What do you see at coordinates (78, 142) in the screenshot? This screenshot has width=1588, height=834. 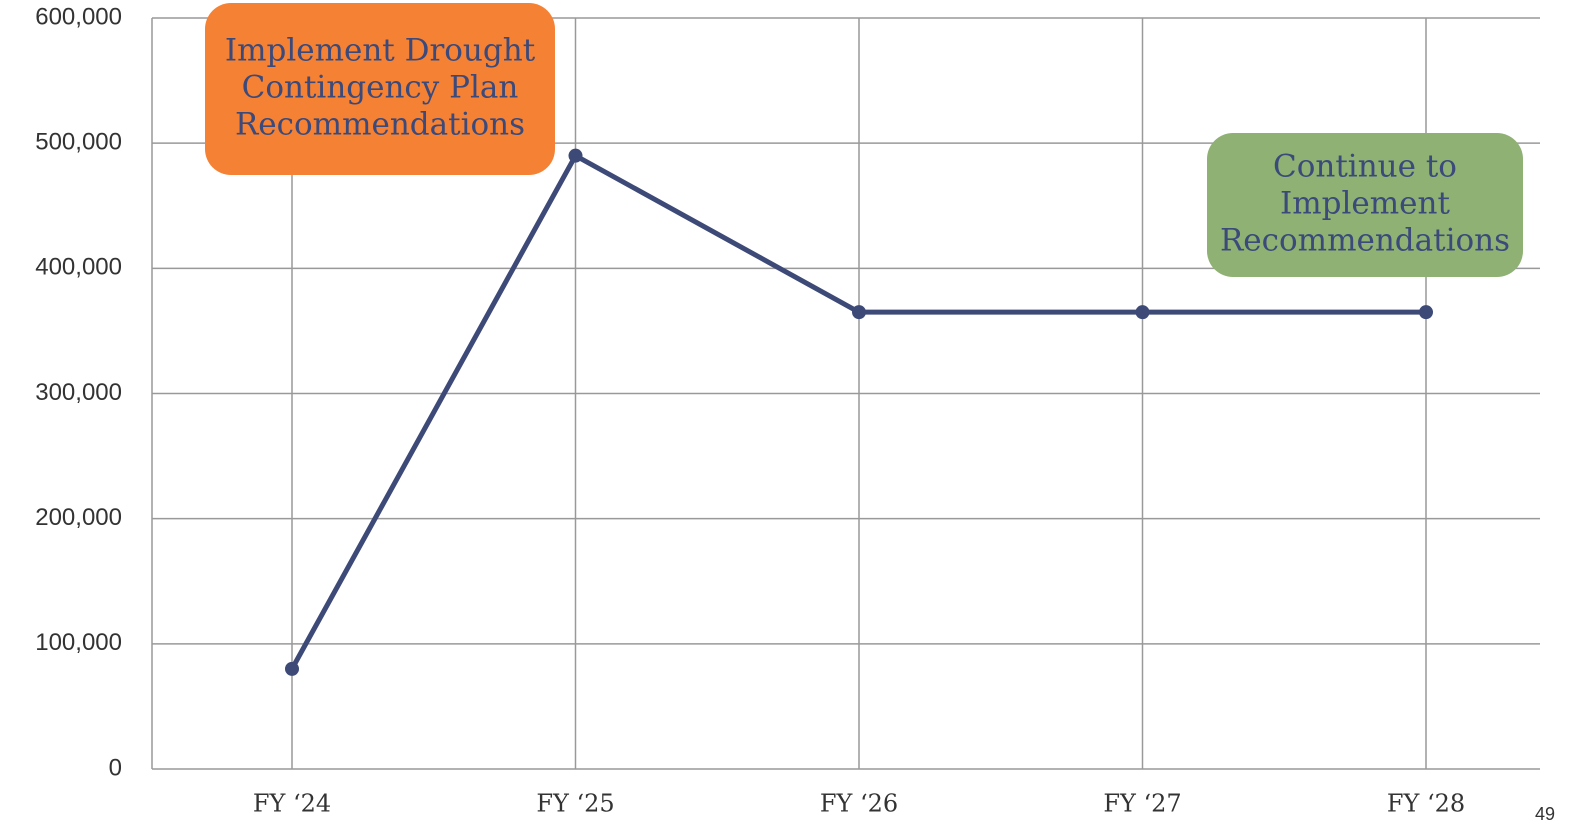 I see `y-tick-label: 500,000` at bounding box center [78, 142].